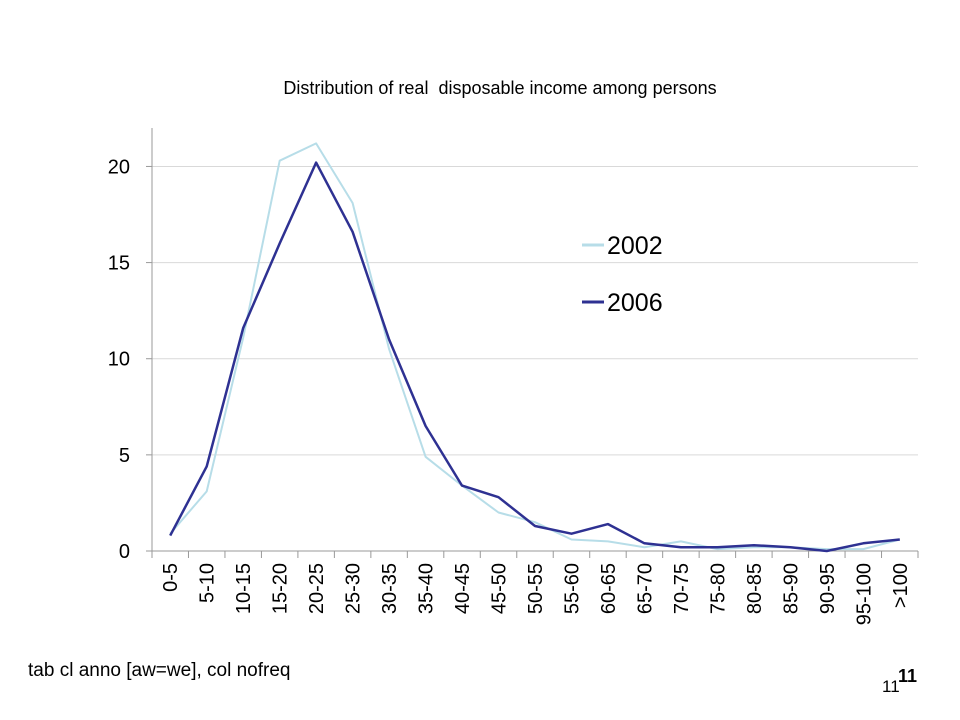 The image size is (960, 720). I want to click on legend: 2002 2006, so click(622, 274).